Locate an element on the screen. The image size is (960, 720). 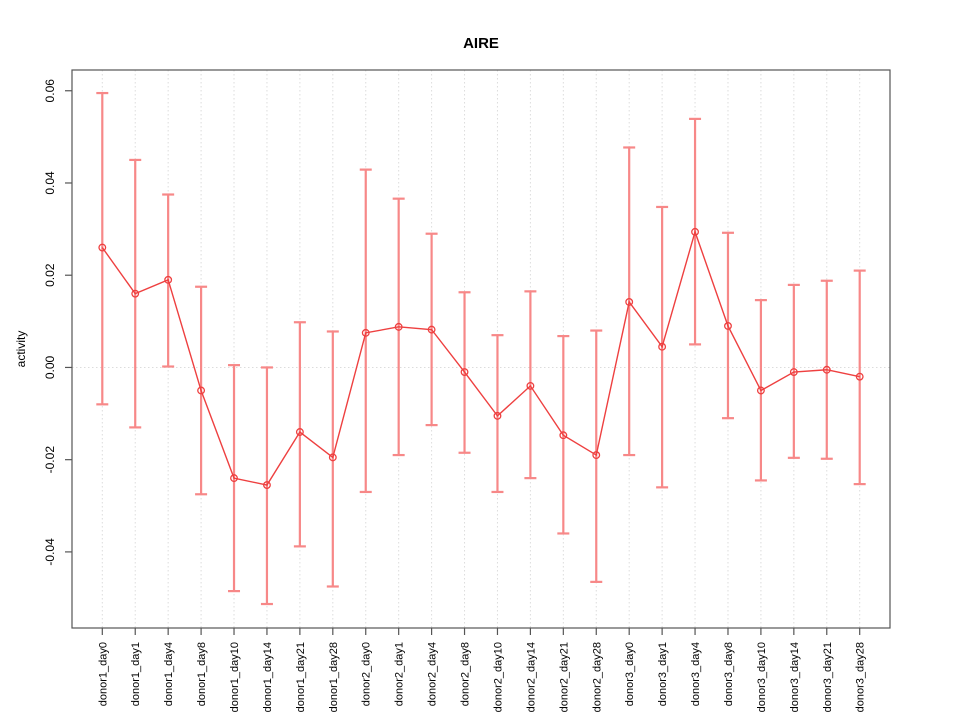
x-tick-label: donor2_day4 is located at coordinates (433, 674).